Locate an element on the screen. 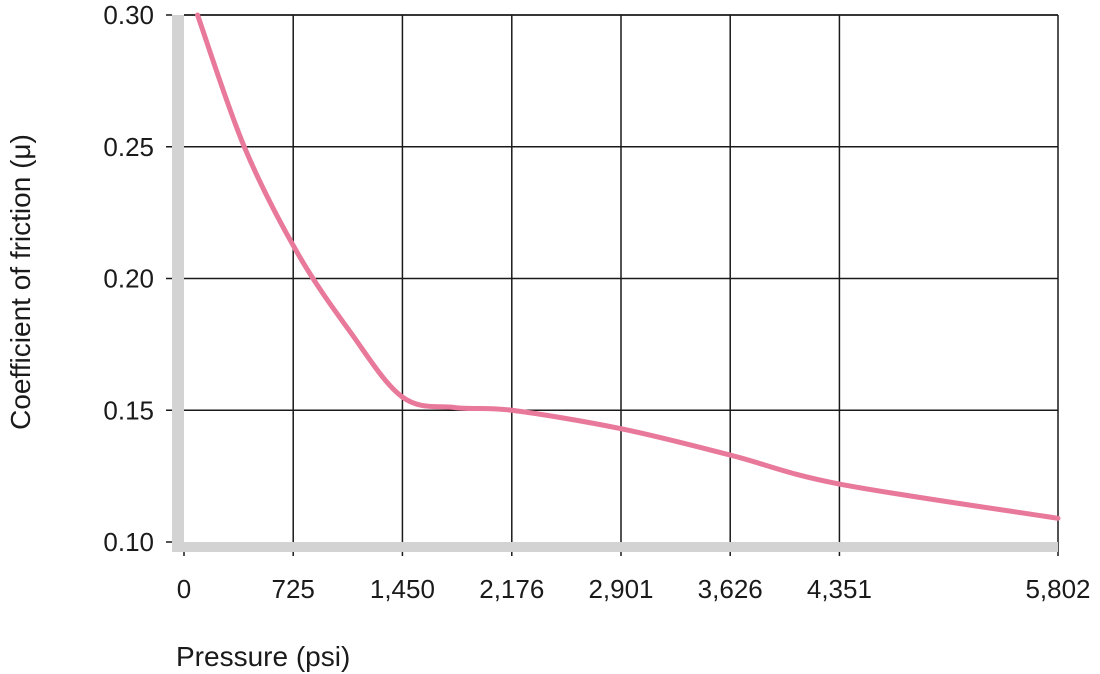  x-tick-label: 1,450 is located at coordinates (402, 589).